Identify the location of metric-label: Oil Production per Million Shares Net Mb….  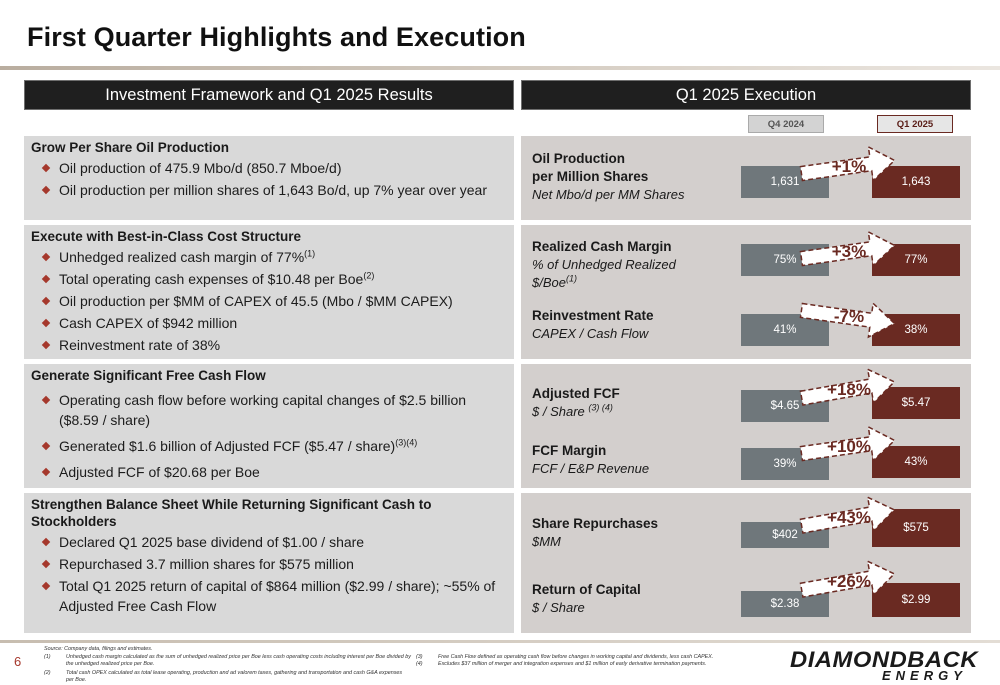
(608, 176).